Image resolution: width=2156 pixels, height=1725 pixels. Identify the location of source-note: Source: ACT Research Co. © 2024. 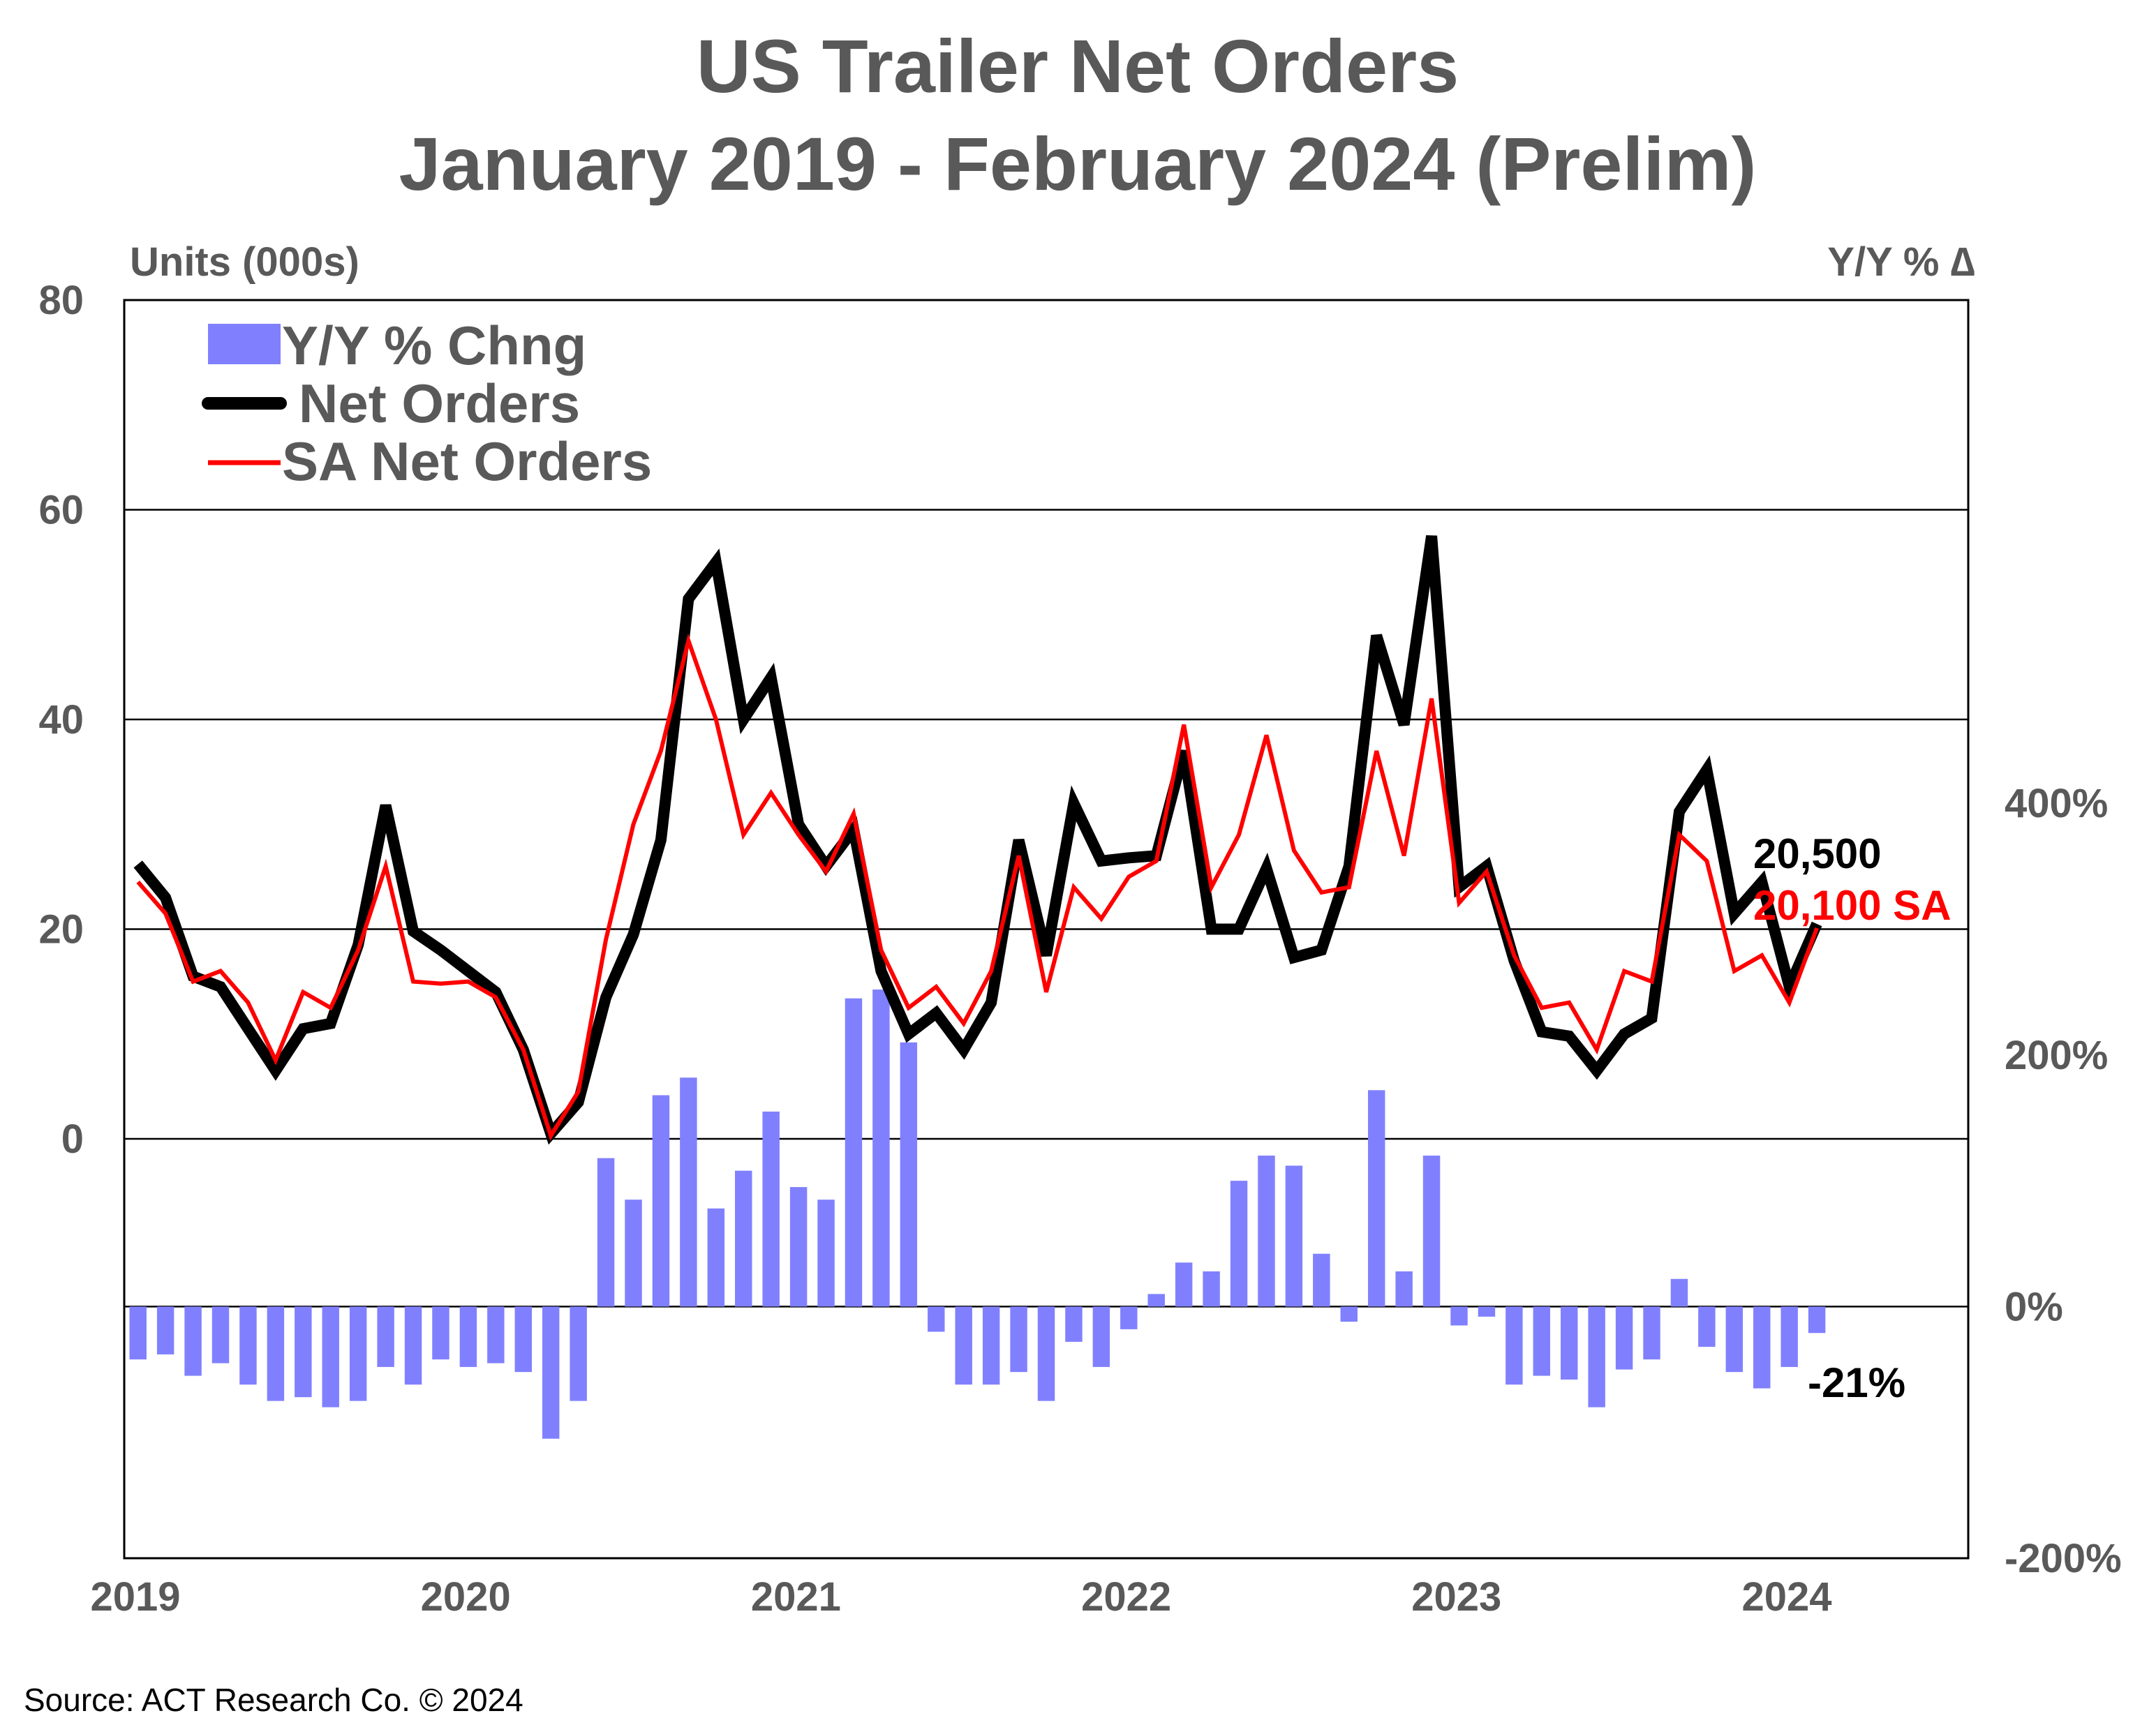
(273, 1700).